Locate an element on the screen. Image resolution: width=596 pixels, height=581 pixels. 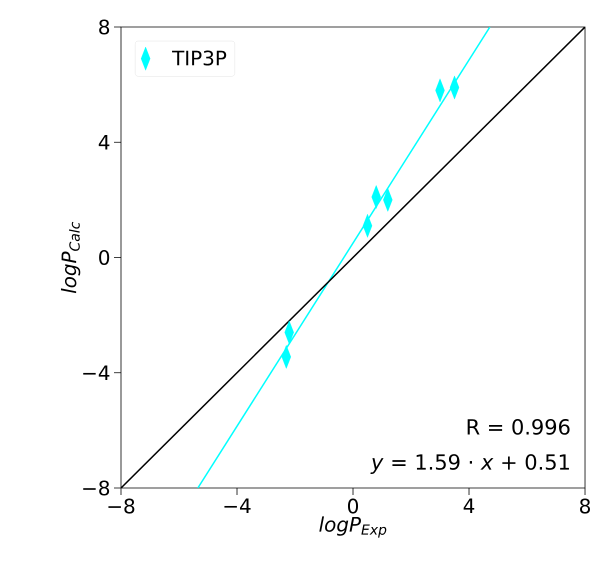
y-tick-label: 8 is located at coordinates (104, 27).